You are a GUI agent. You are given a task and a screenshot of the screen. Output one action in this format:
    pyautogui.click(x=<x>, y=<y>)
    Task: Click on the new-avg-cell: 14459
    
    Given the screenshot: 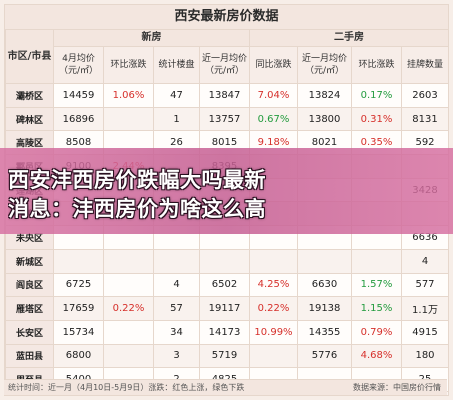 What is the action you would take?
    pyautogui.click(x=78, y=95)
    